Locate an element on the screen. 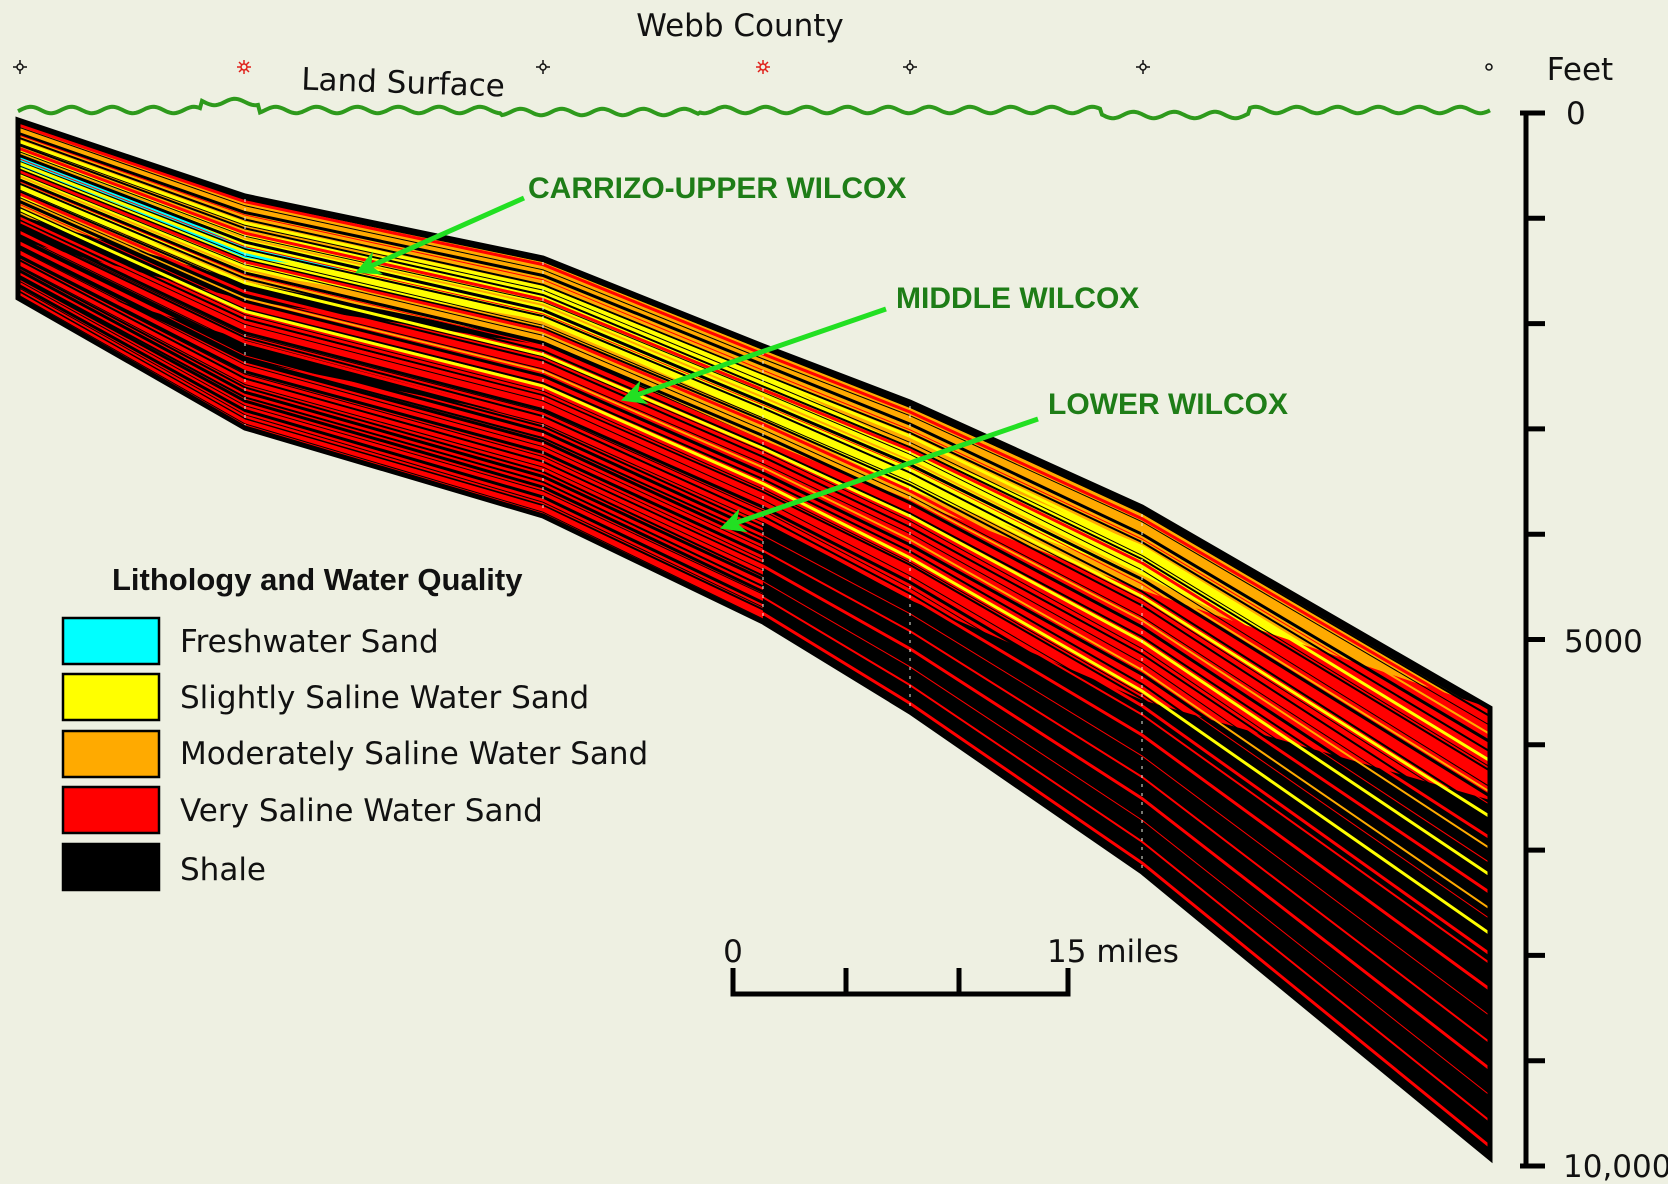  legend-item: Freshwater Sand is located at coordinates (250, 641).